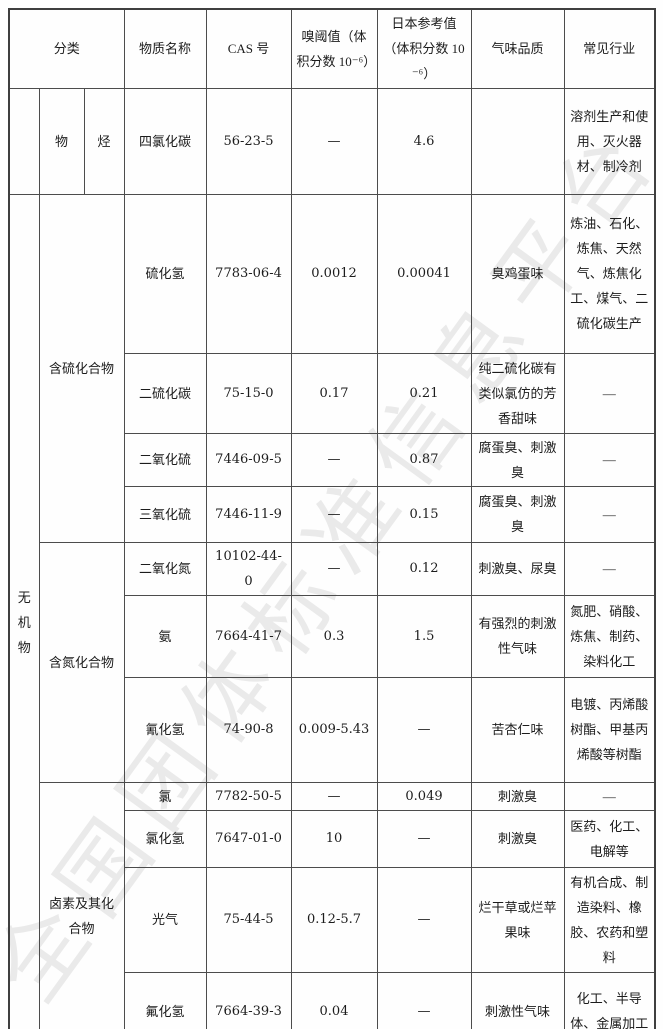  What do you see at coordinates (24, 141) in the screenshot?
I see `cell-category-outer-carryover` at bounding box center [24, 141].